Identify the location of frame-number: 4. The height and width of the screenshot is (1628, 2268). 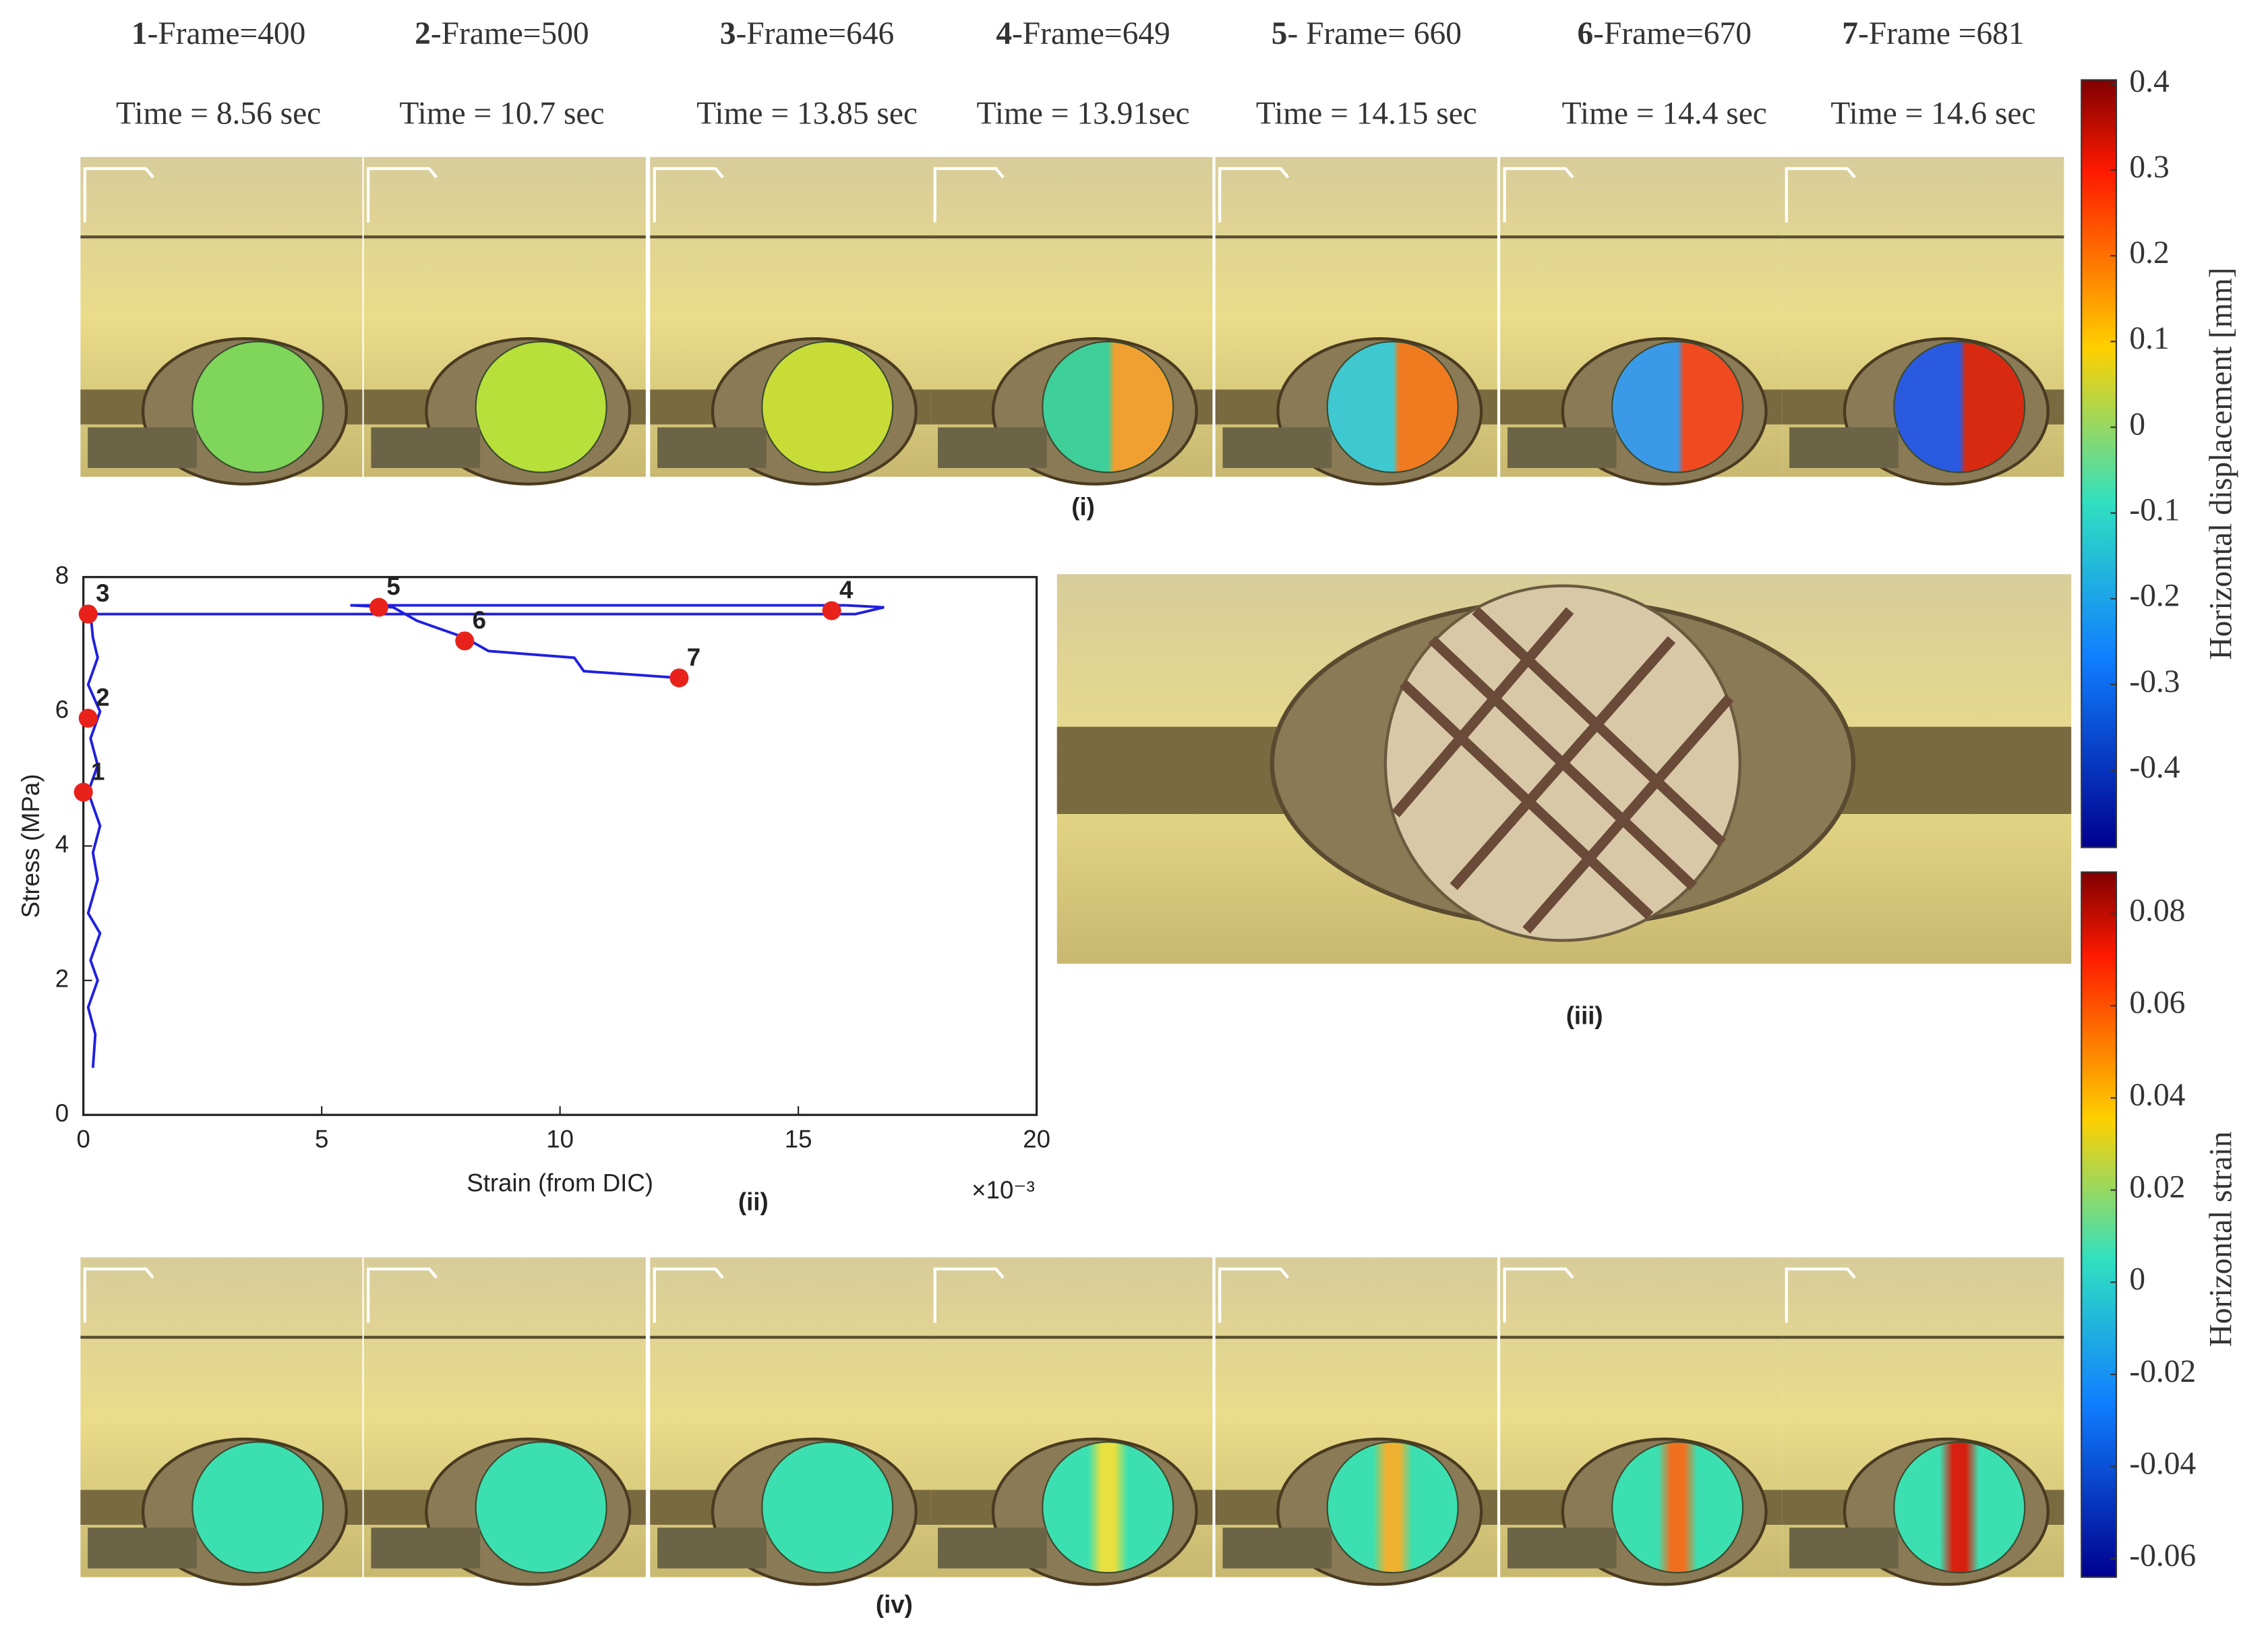
(1004, 33).